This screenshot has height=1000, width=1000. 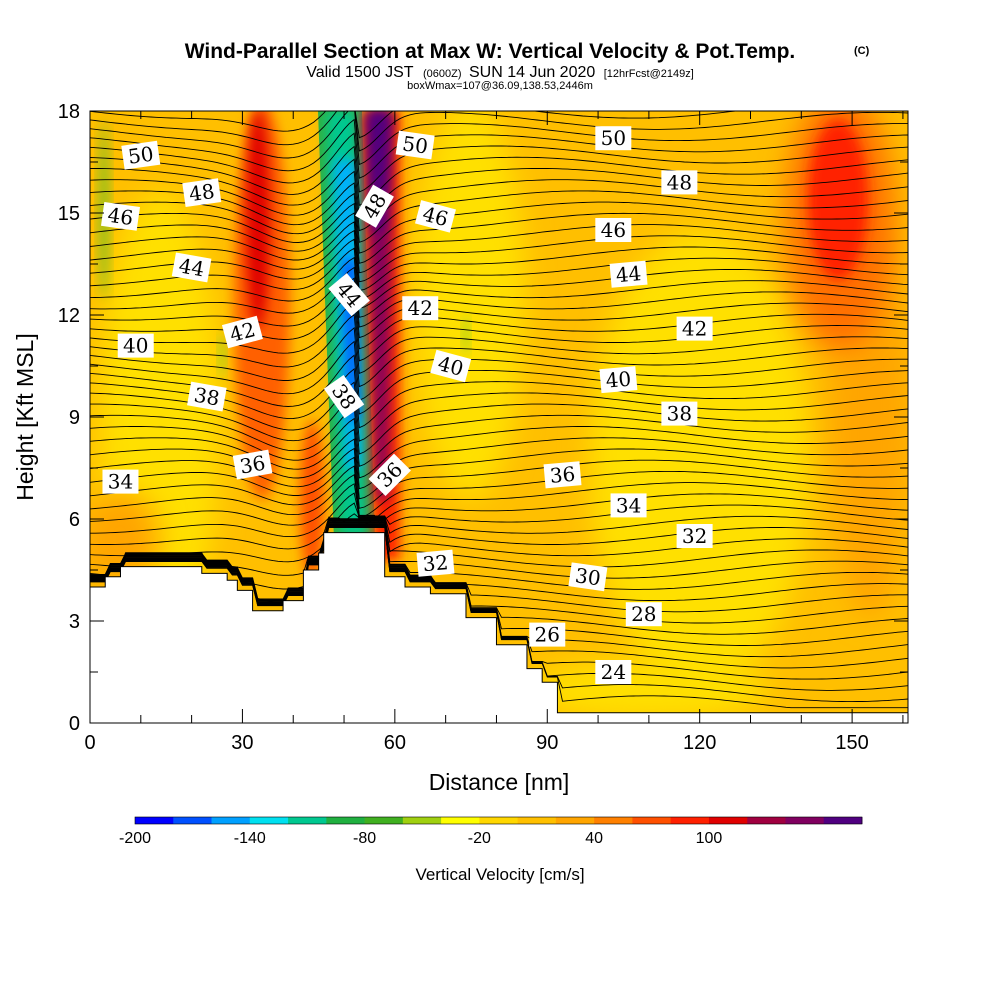 What do you see at coordinates (74, 724) in the screenshot?
I see `y-tick-label: 0` at bounding box center [74, 724].